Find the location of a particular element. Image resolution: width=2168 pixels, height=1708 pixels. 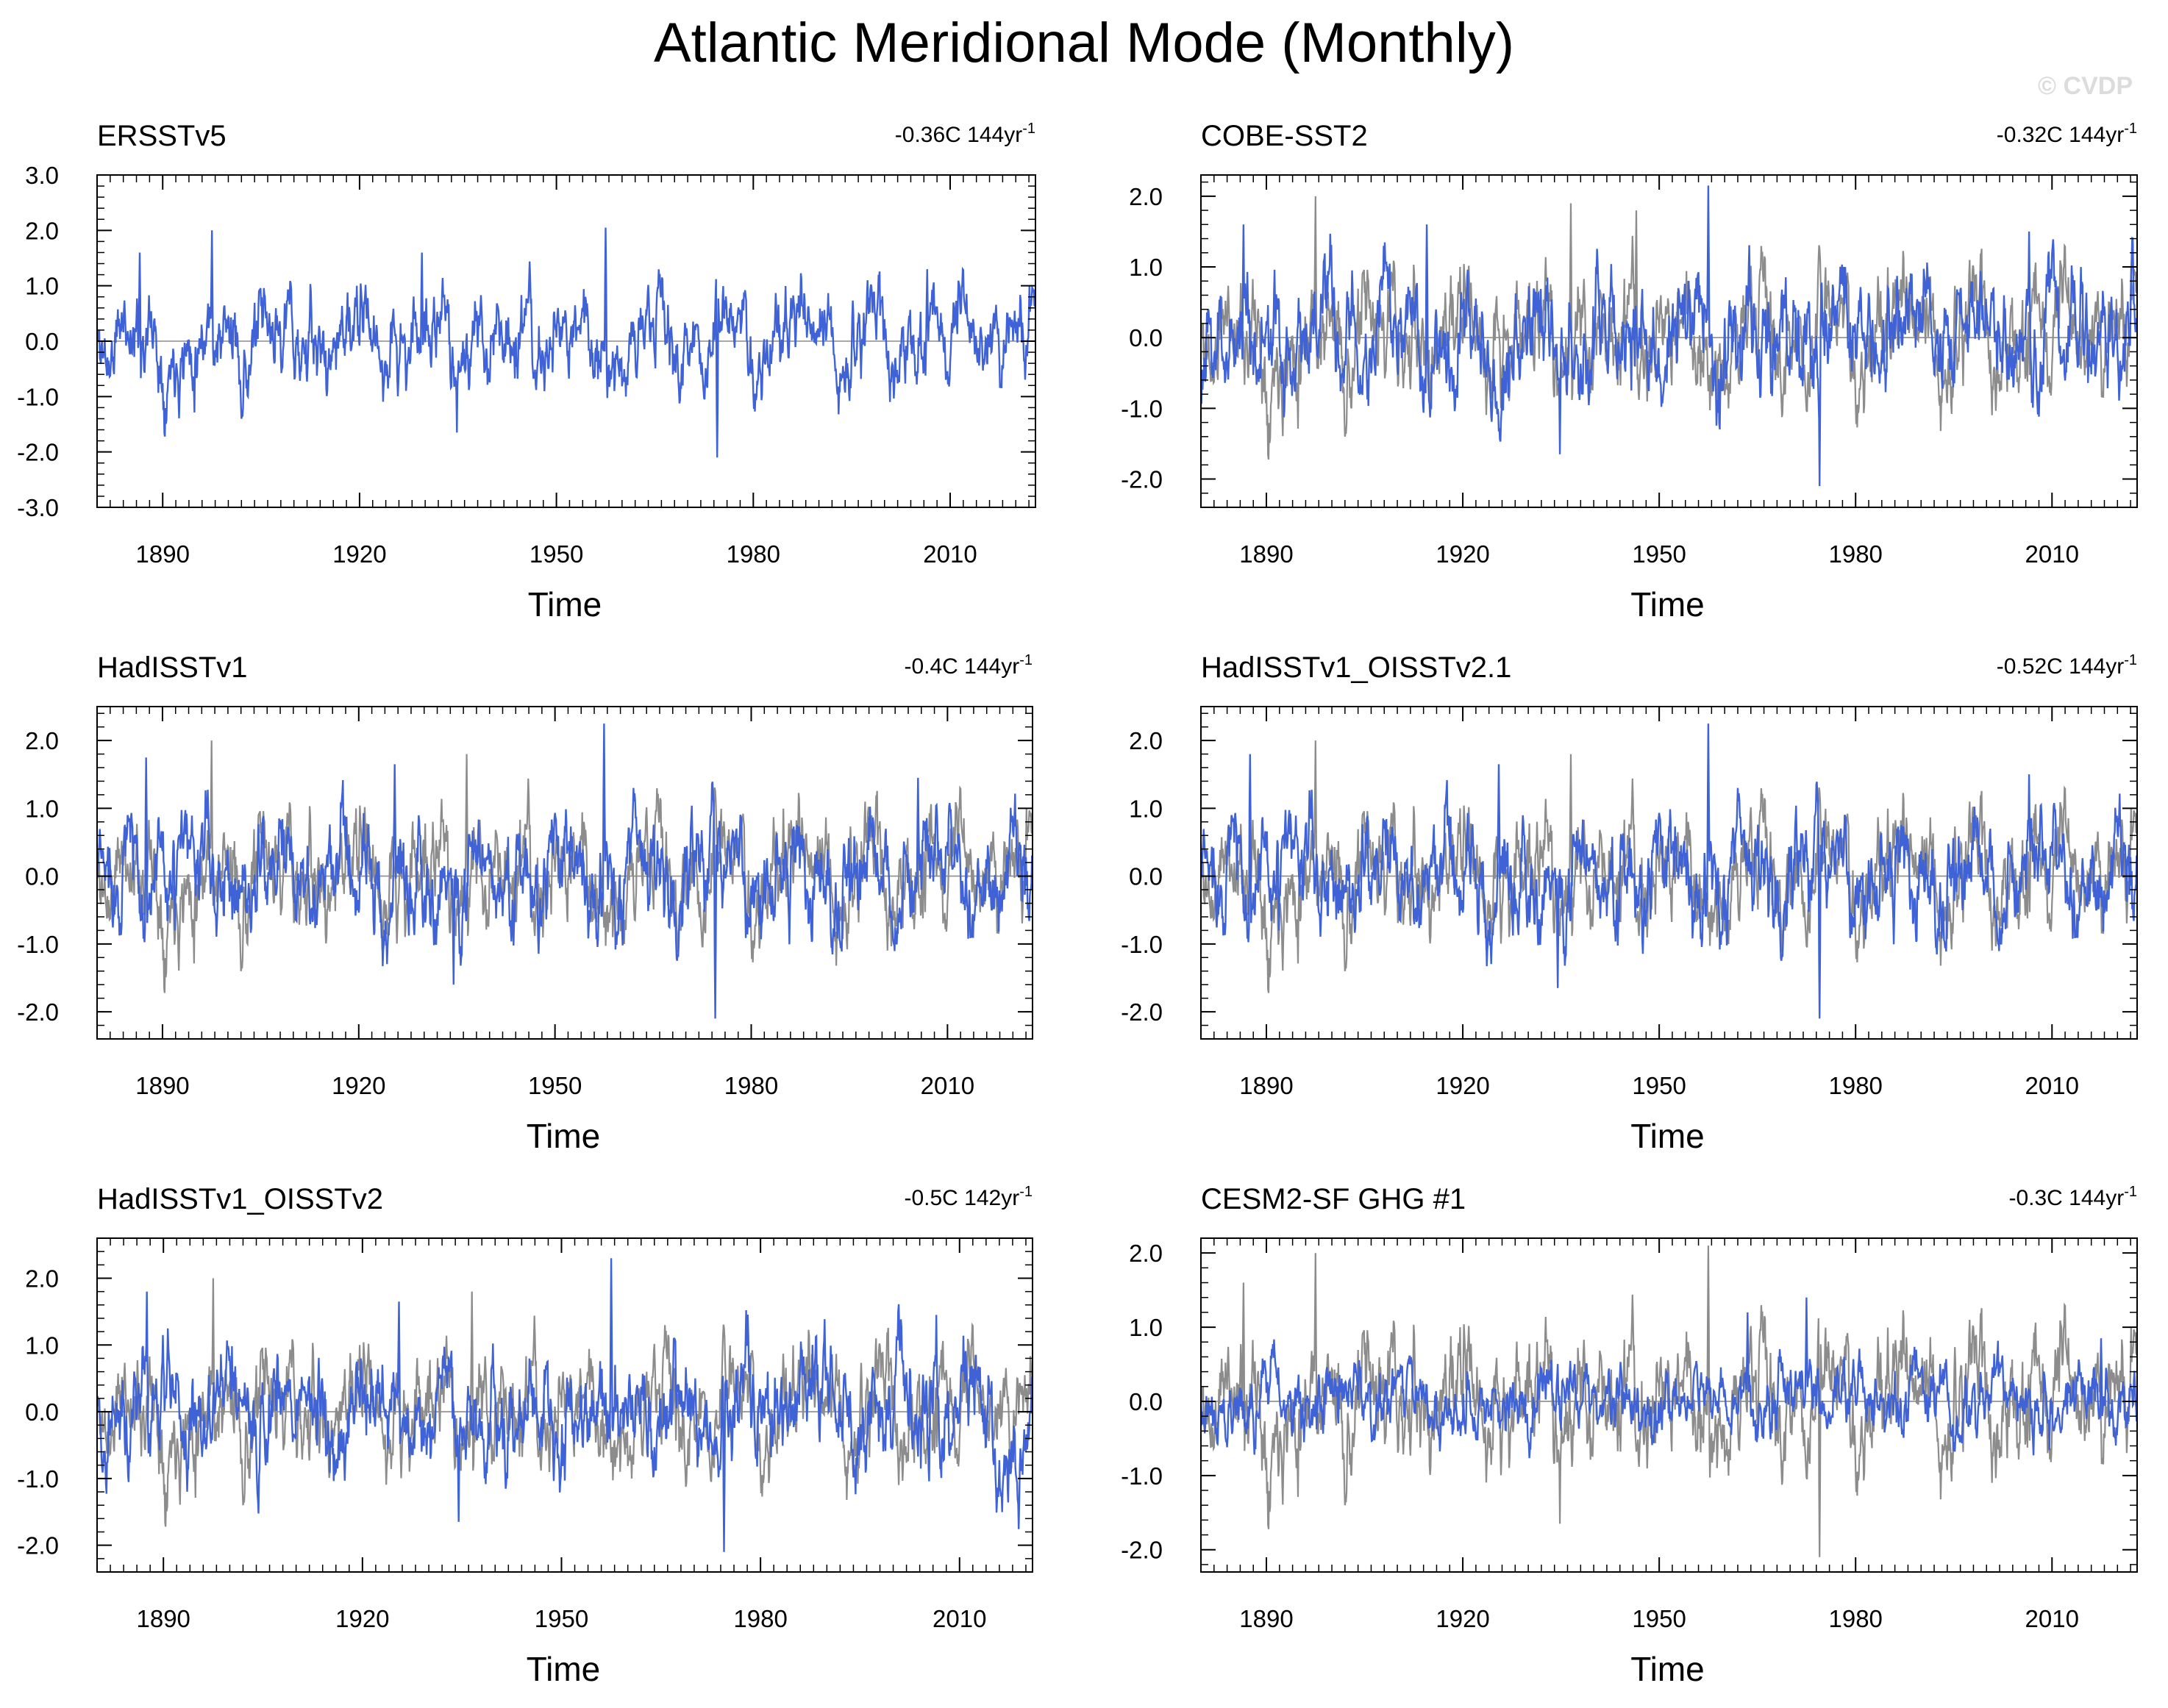

y-tick-label: -3.0 is located at coordinates (38, 507).